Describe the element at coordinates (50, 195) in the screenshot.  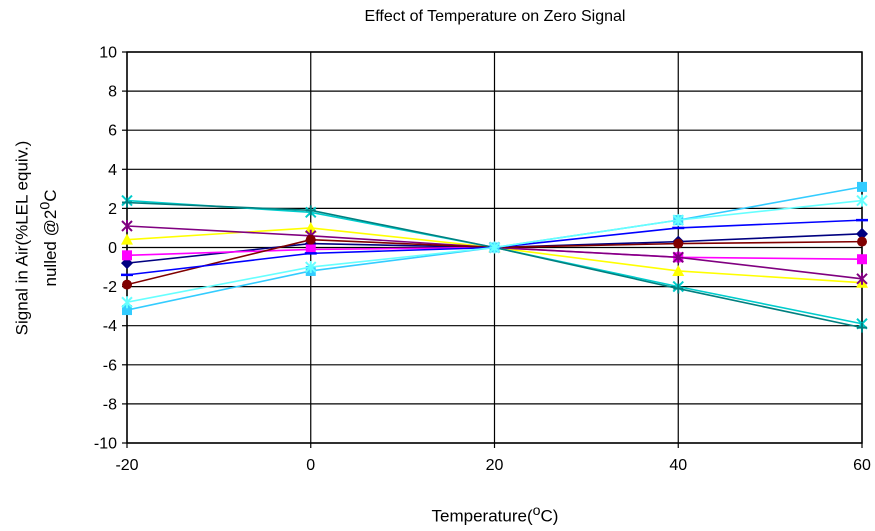
I see `y-axis-label-line2-unit: C` at that location.